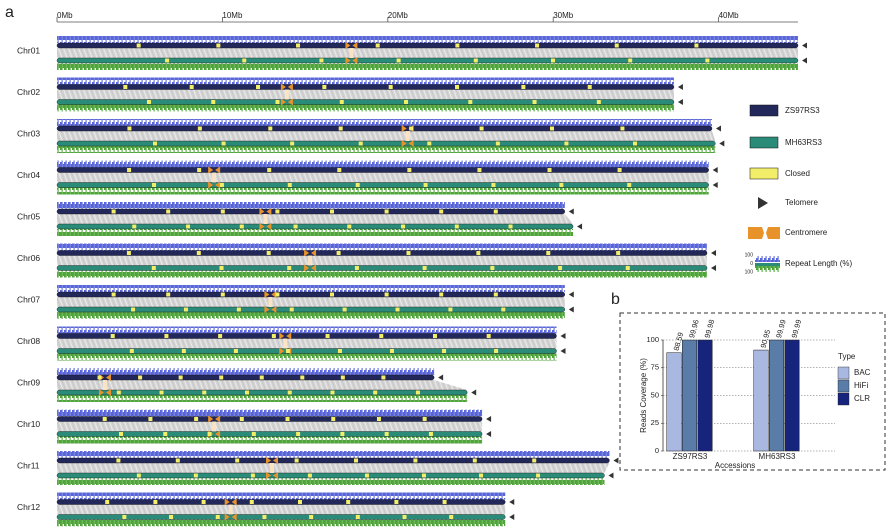 The height and width of the screenshot is (531, 890). Describe the element at coordinates (365, 94) in the screenshot. I see `synteny-band` at that location.